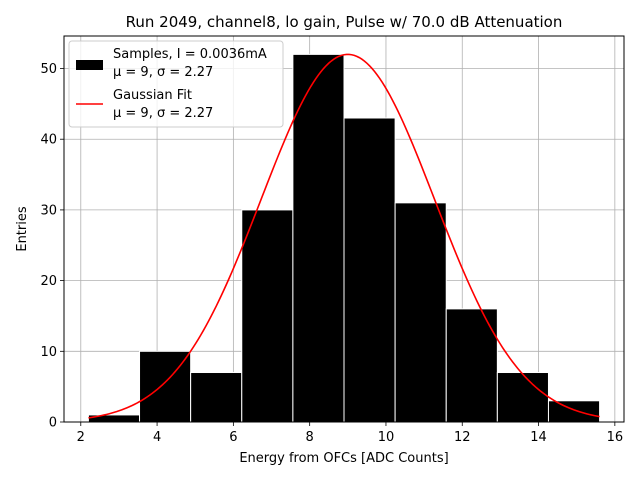  What do you see at coordinates (48, 69) in the screenshot?
I see `y-tick-label: 50` at bounding box center [48, 69].